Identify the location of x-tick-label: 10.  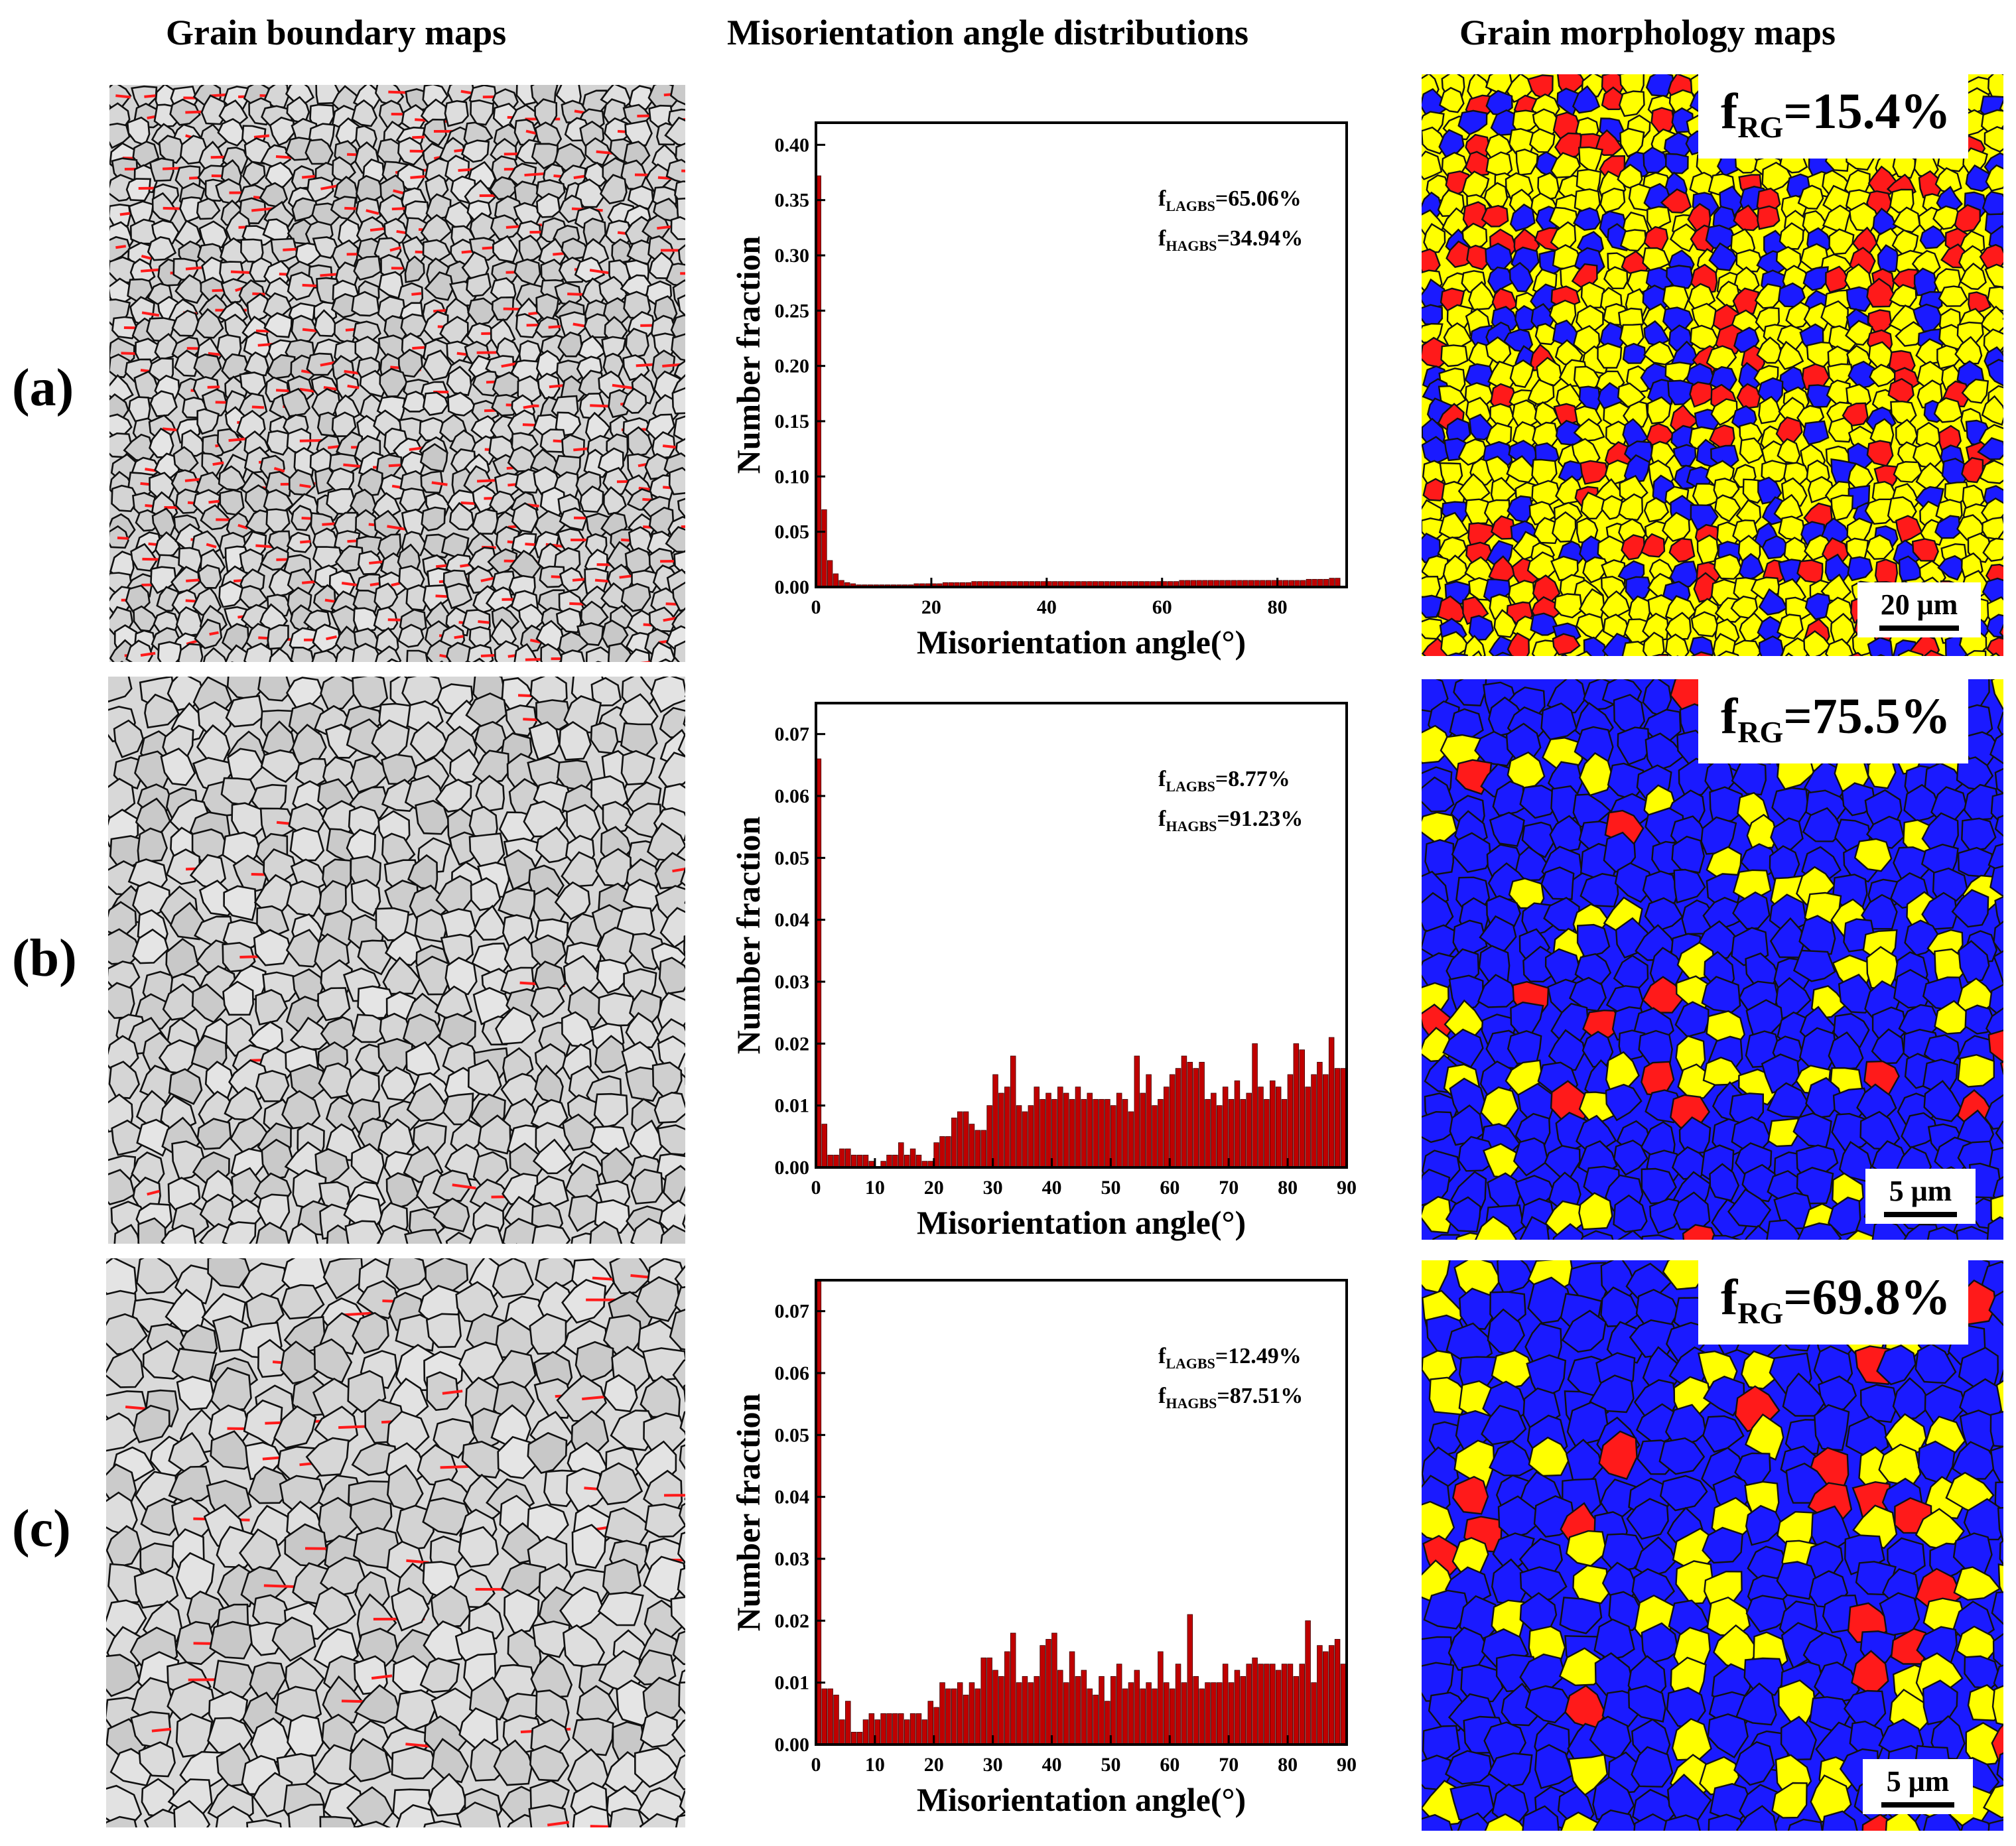
(875, 1765).